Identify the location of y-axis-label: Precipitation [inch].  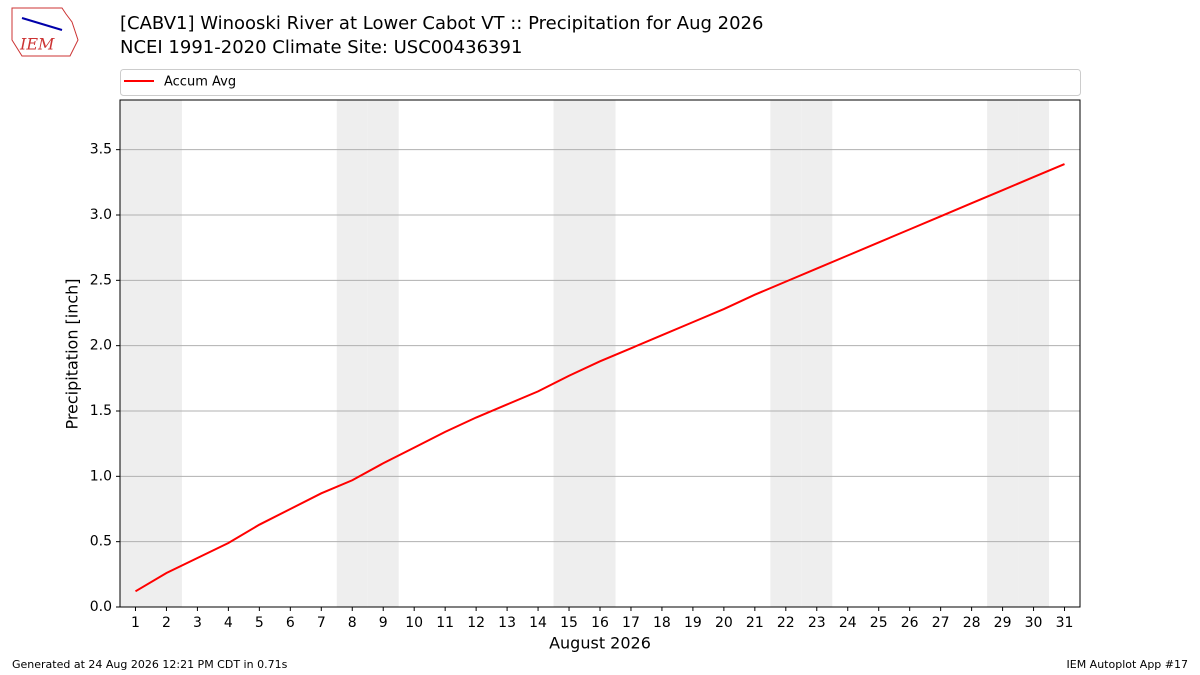
(72, 353).